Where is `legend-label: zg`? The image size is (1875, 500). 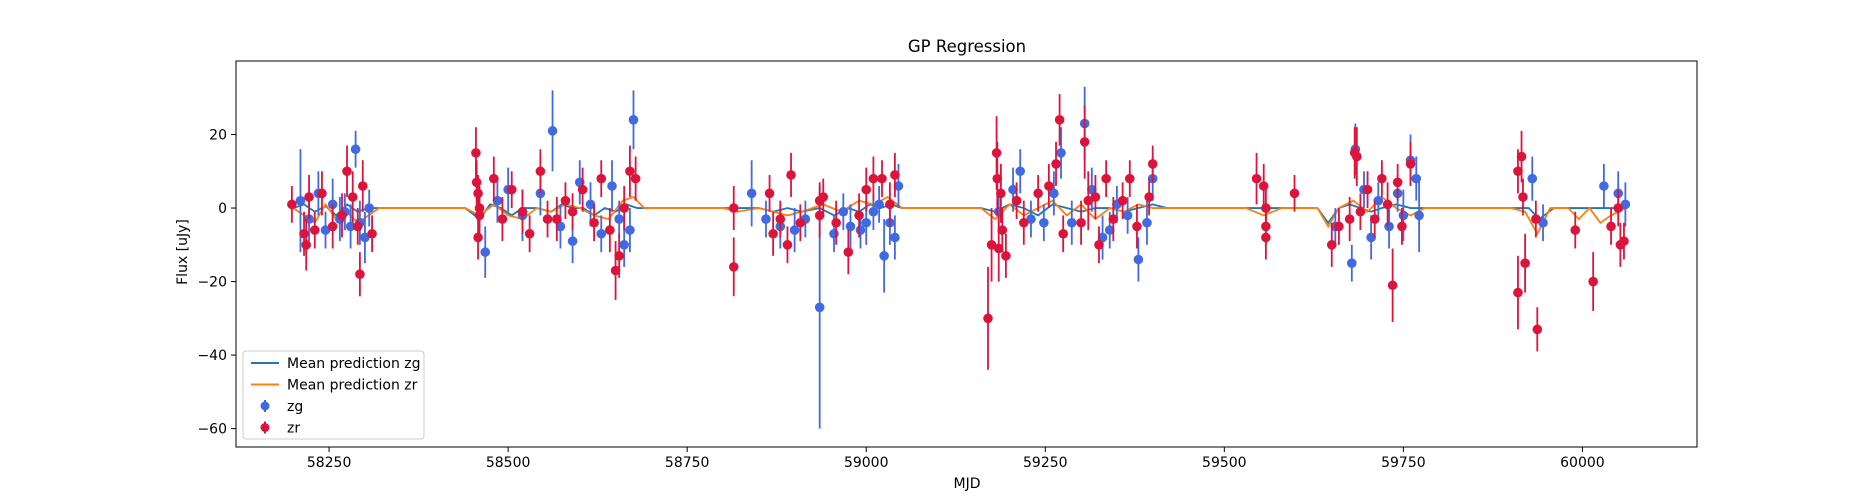
legend-label: zg is located at coordinates (295, 407).